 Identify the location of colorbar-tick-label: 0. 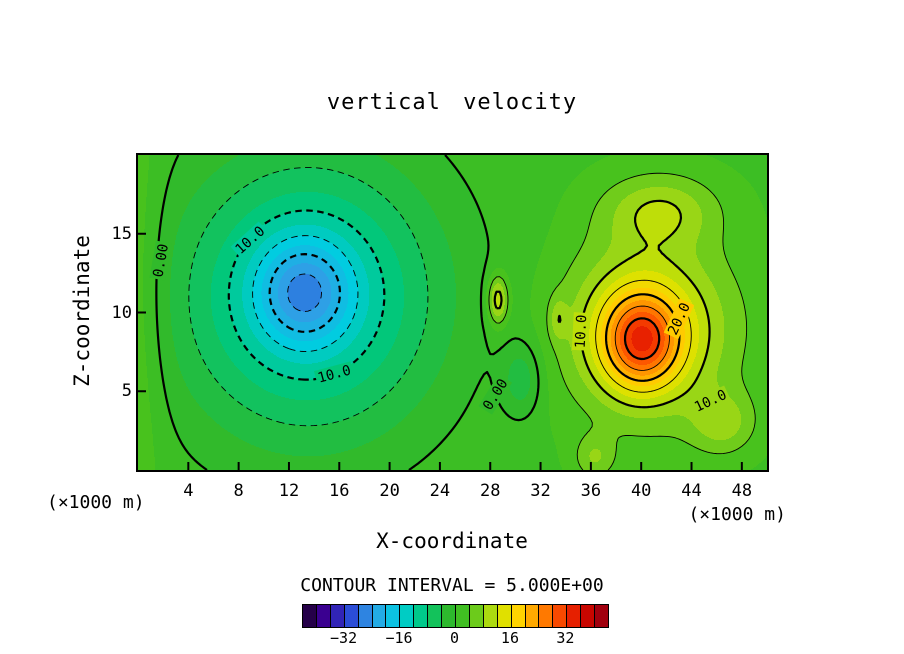
(454, 638).